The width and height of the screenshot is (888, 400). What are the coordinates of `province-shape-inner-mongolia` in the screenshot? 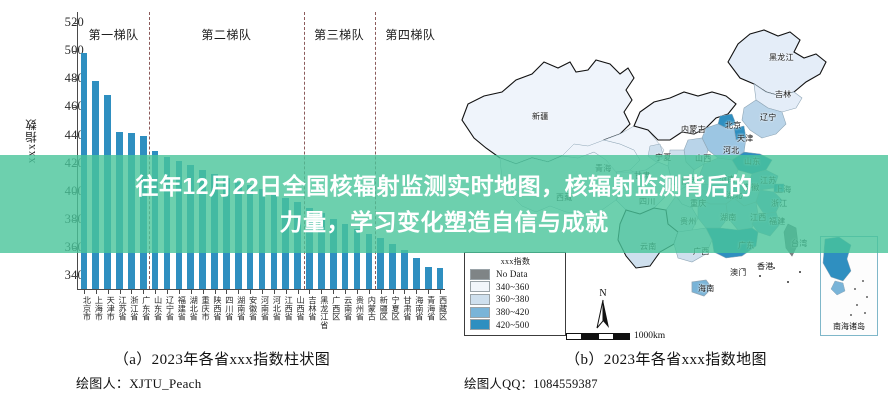 It's located at (685, 116).